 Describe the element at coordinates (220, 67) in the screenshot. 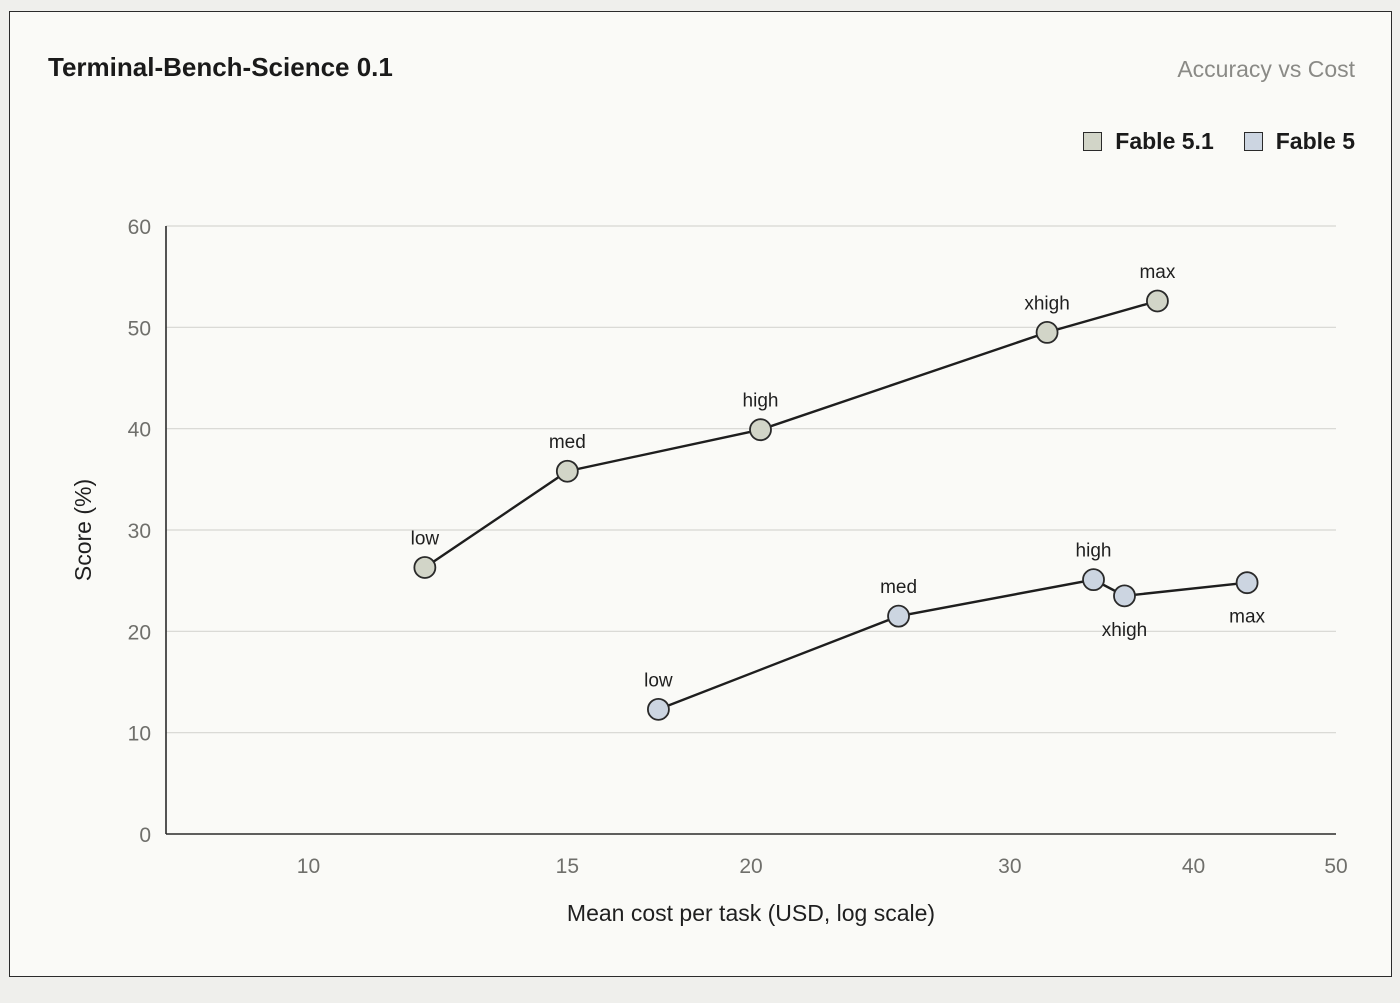

I see `chart-title: Terminal-Bench-Science 0.1` at that location.